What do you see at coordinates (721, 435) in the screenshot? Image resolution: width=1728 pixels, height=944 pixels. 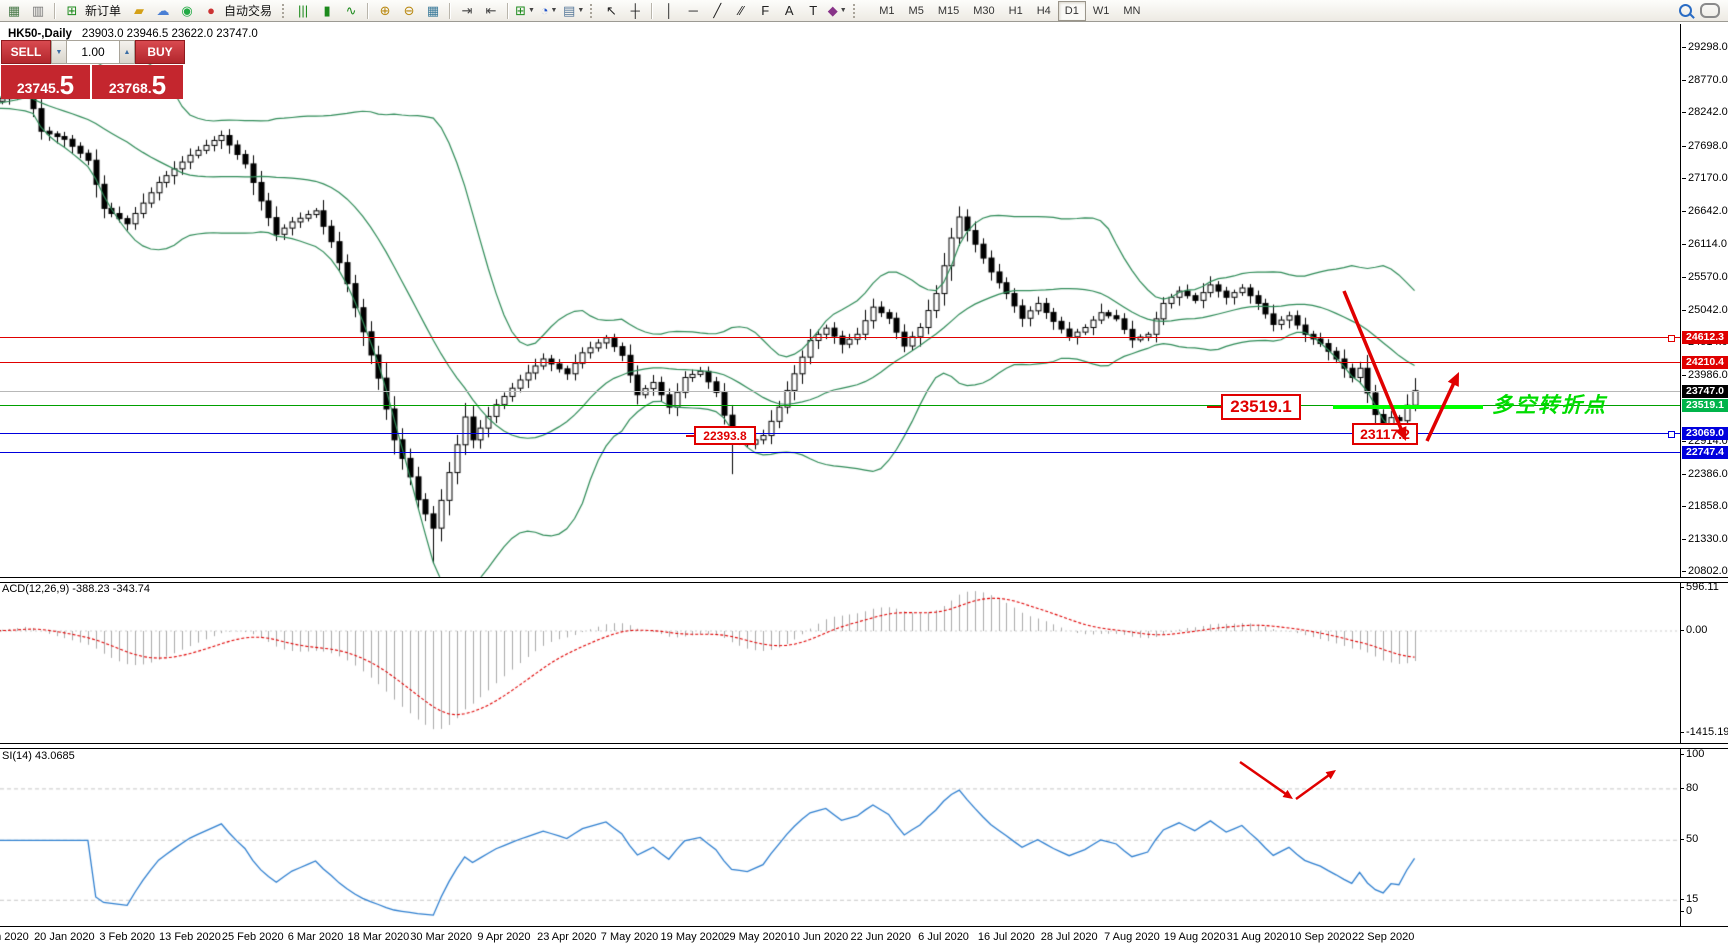 I see `may-low-label: 22393.8` at bounding box center [721, 435].